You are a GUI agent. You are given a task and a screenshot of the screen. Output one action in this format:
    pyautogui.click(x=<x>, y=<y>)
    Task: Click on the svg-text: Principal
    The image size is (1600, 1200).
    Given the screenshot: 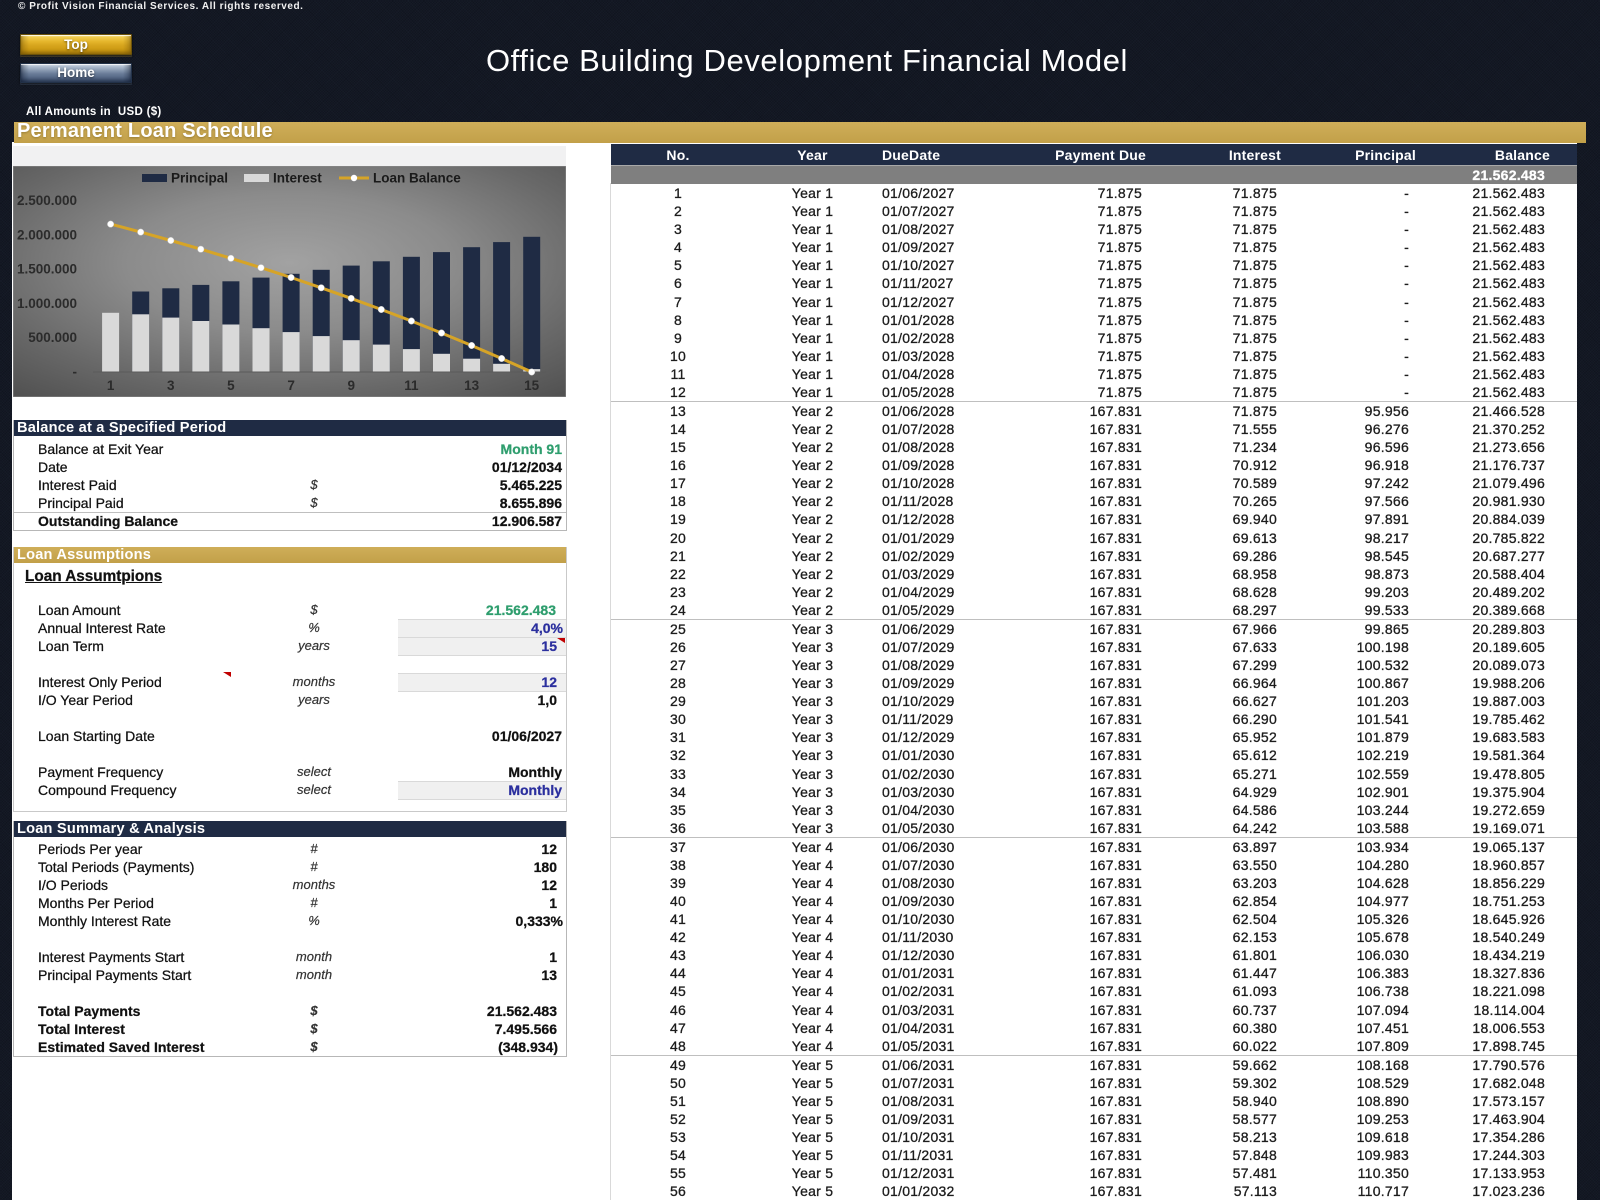 What is the action you would take?
    pyautogui.click(x=199, y=178)
    